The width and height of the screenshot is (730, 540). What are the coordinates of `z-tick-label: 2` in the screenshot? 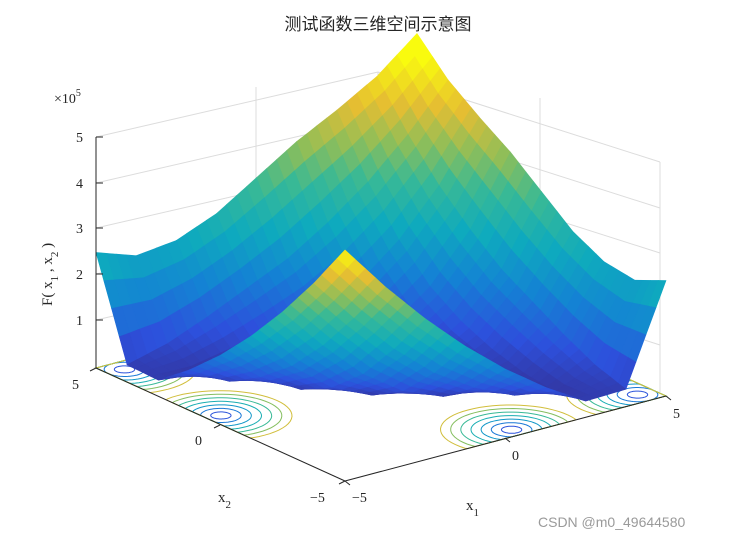 It's located at (79, 275).